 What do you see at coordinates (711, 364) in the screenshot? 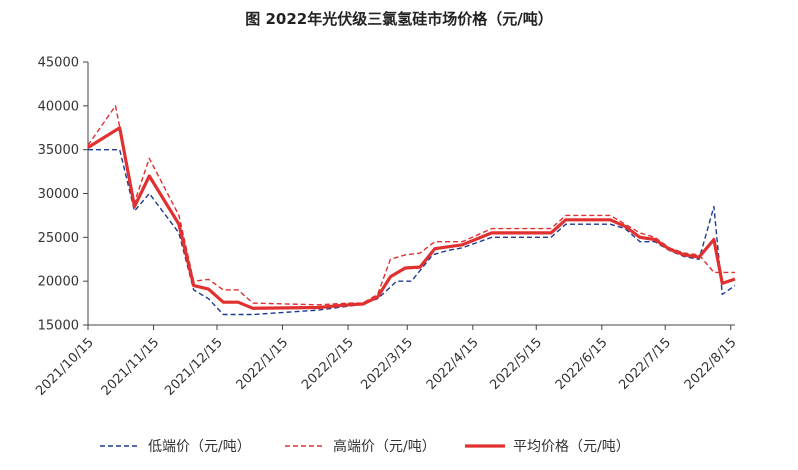
I see `x-tick-label: 2022/8/15` at bounding box center [711, 364].